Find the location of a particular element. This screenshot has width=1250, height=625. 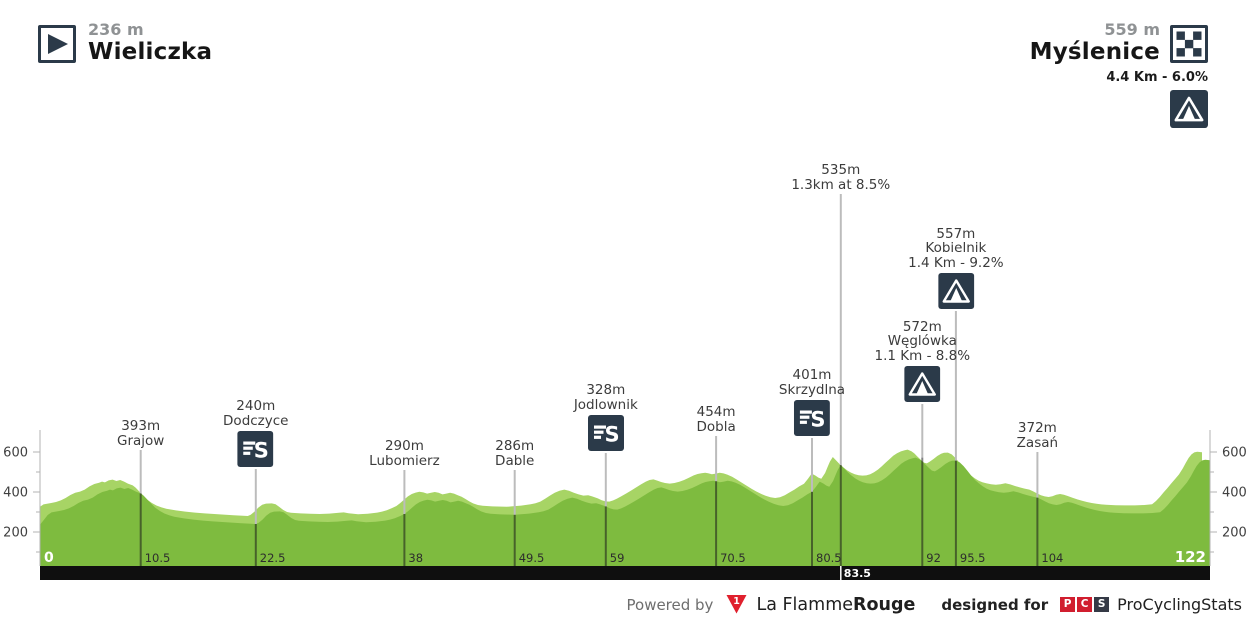

waypoint-text: Zasań is located at coordinates (1037, 442).